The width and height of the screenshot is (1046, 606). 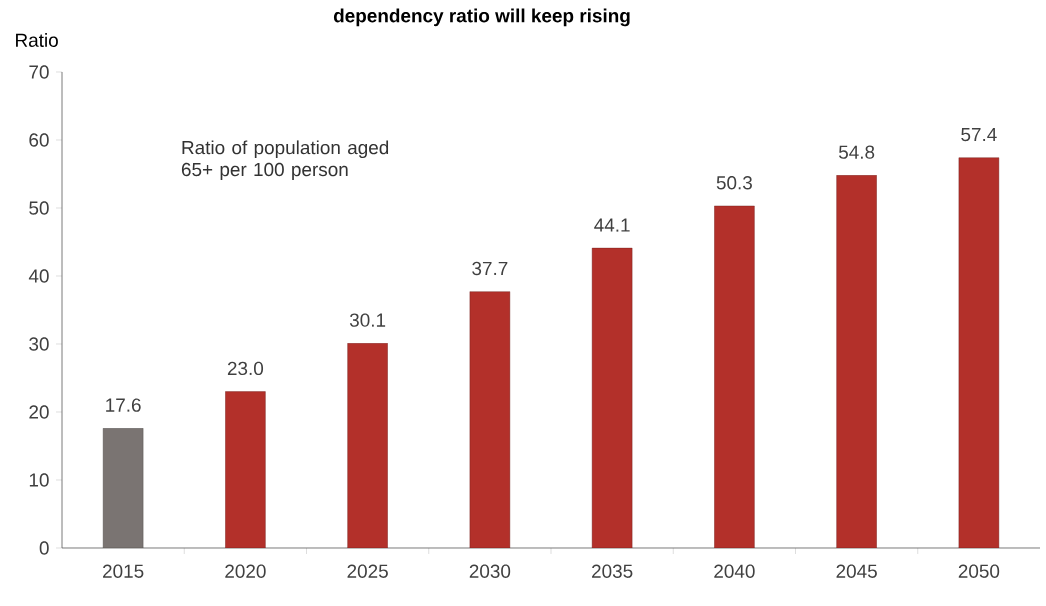 What do you see at coordinates (39, 140) in the screenshot?
I see `y-tick-label: 60` at bounding box center [39, 140].